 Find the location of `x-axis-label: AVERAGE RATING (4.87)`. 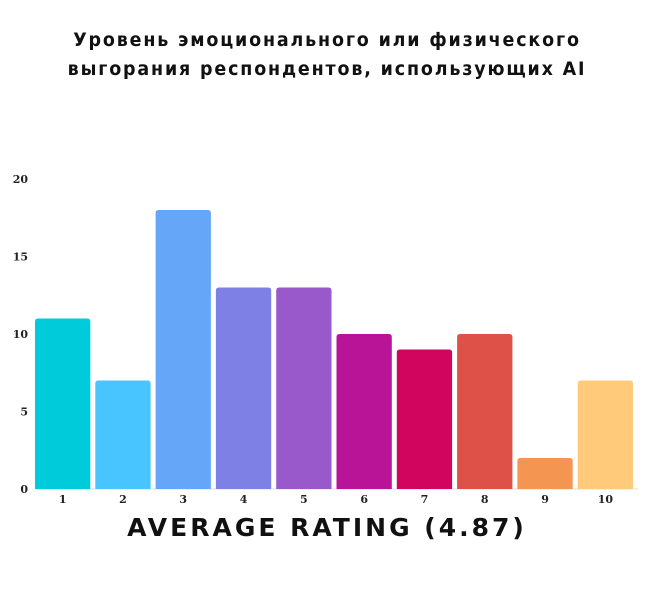

x-axis-label: AVERAGE RATING (4.87) is located at coordinates (327, 527).